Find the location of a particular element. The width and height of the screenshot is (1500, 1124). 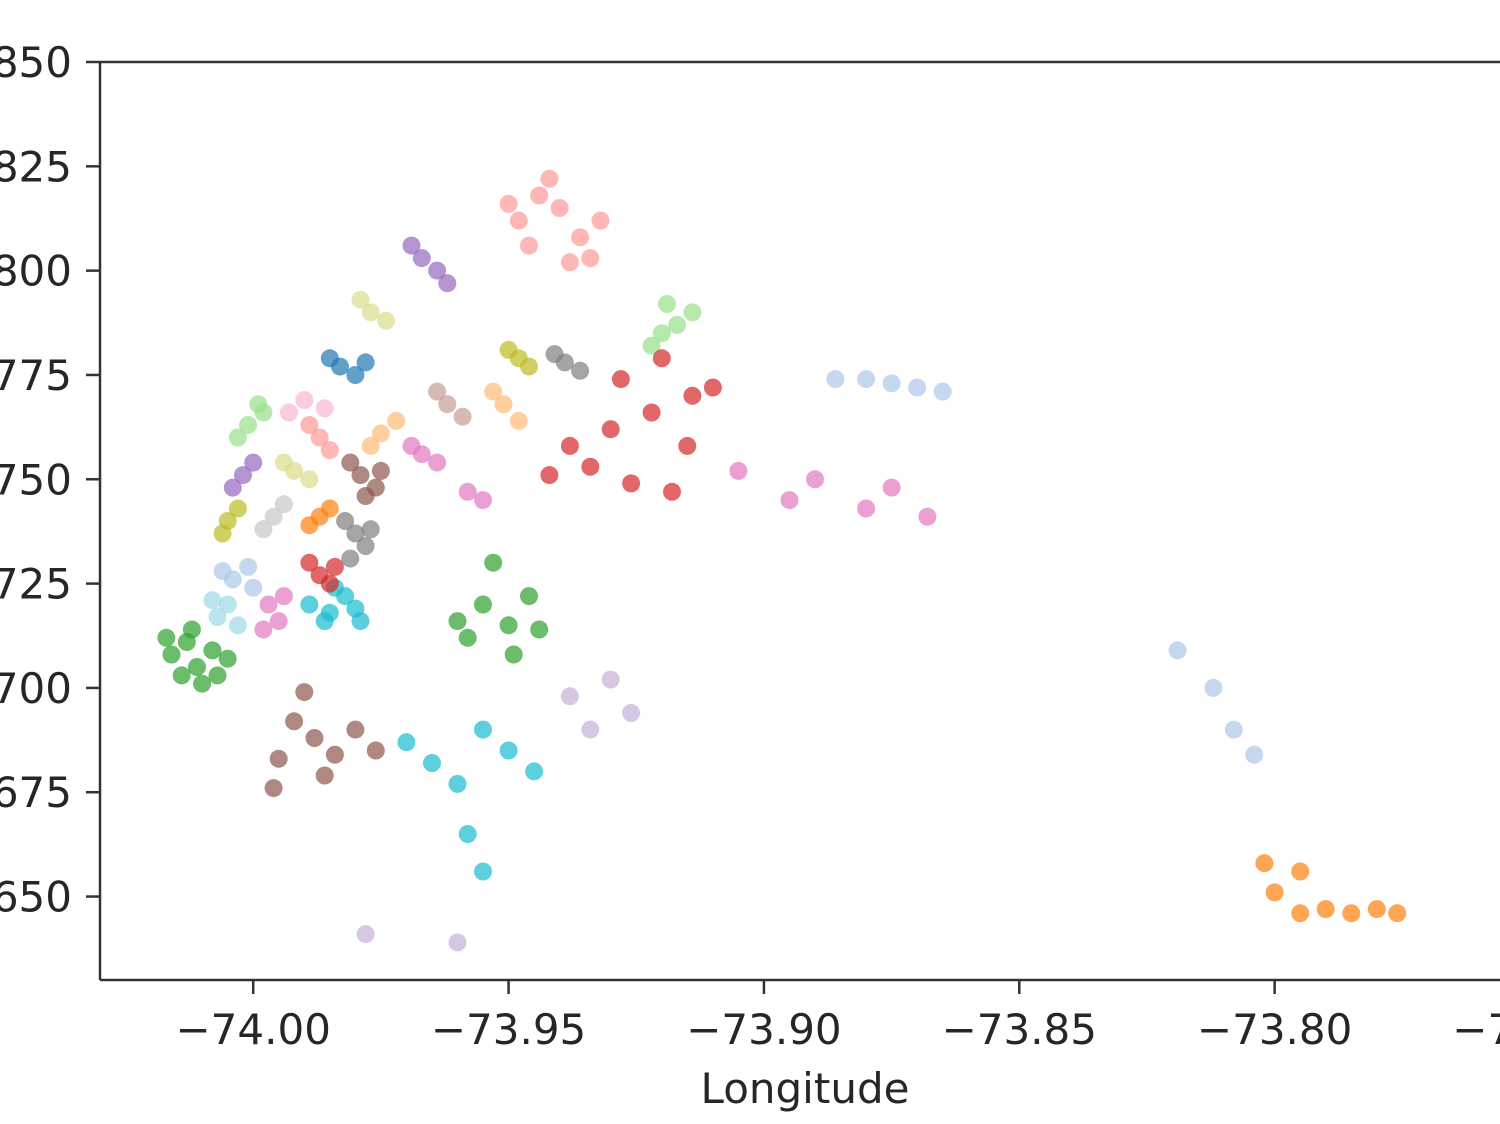

y-tick-label: 825 is located at coordinates (36, 166).